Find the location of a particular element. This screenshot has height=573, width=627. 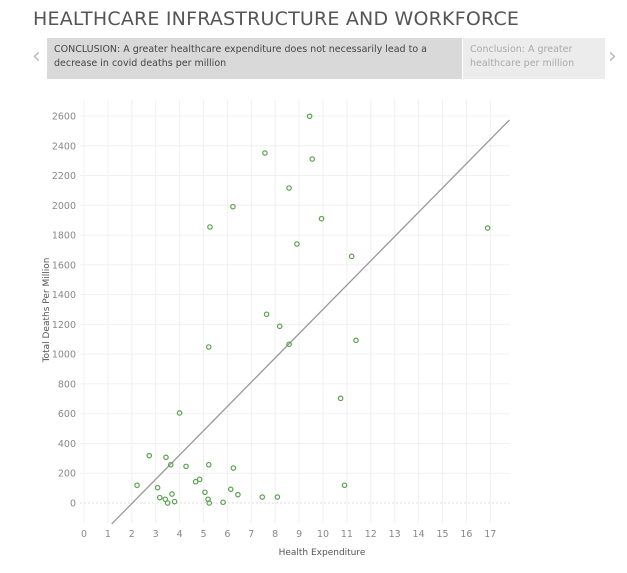

x-tick-label: 3 is located at coordinates (156, 534).